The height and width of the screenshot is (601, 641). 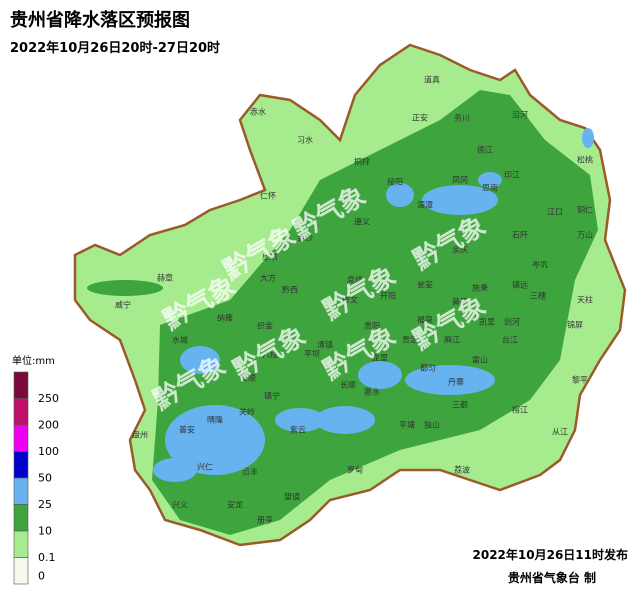 I want to click on county-label: 绥阳, so click(x=395, y=182).